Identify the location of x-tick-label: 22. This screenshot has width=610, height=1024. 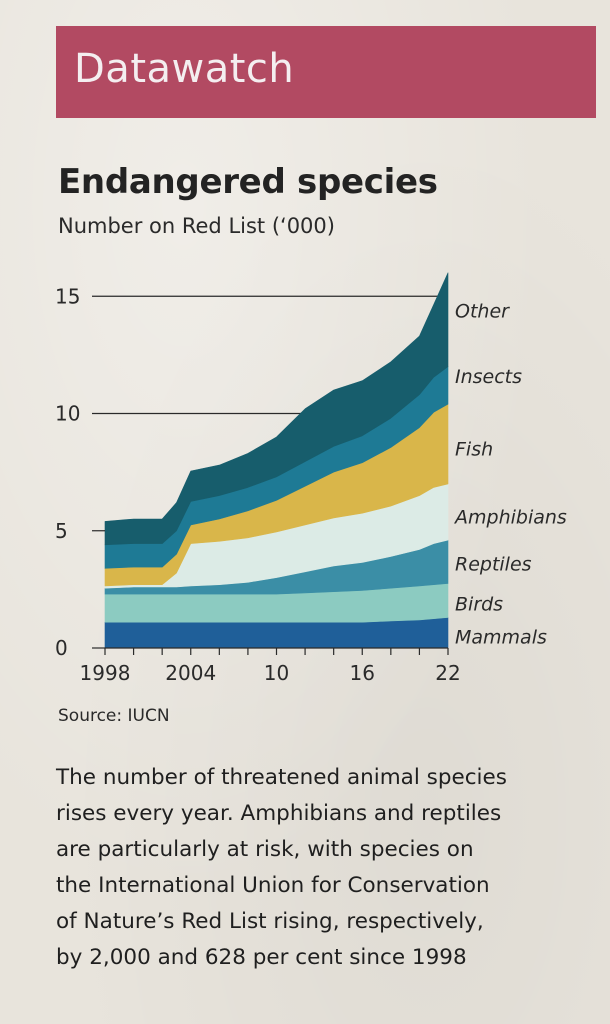
(447, 673).